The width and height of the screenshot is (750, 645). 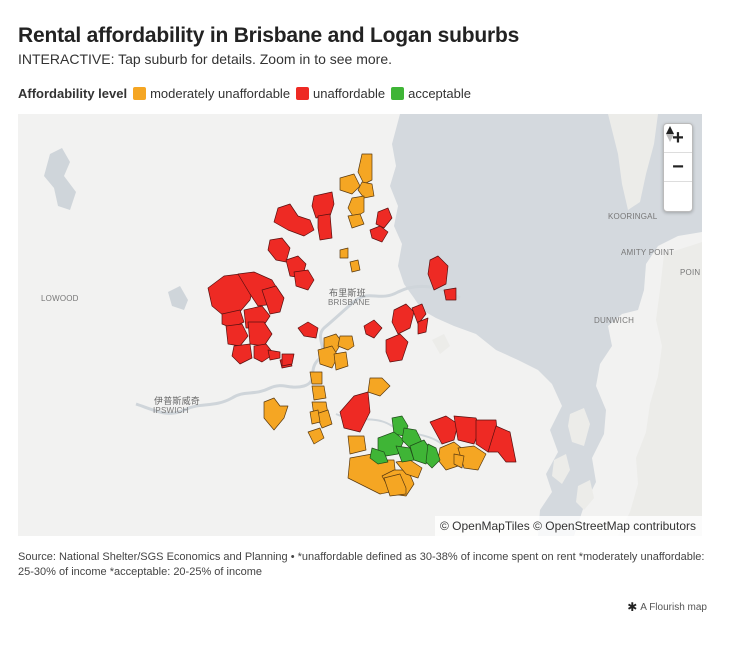 I want to click on flourish-icon: ✱, so click(x=632, y=607).